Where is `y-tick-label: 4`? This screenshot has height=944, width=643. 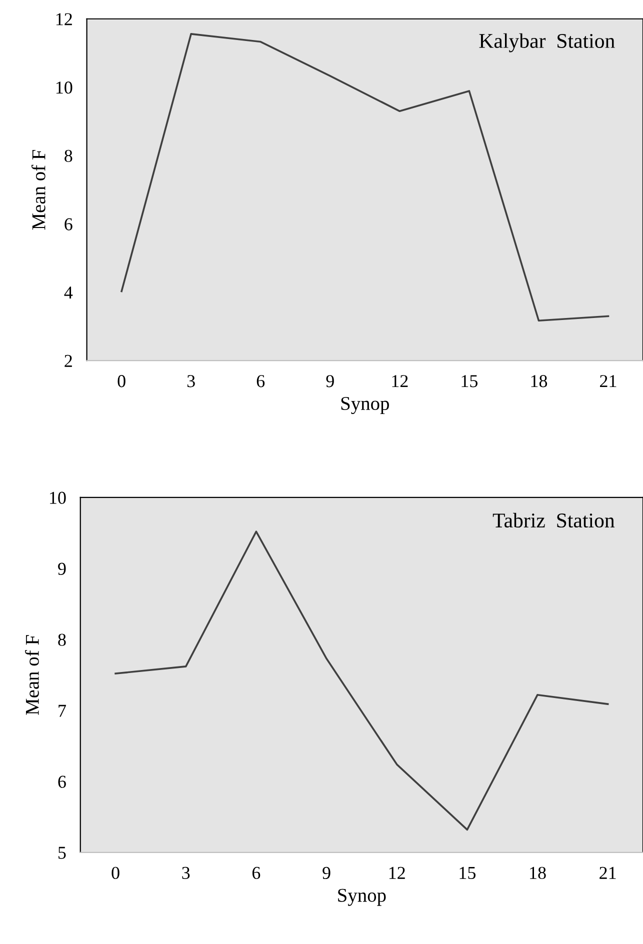
y-tick-label: 4 is located at coordinates (68, 292).